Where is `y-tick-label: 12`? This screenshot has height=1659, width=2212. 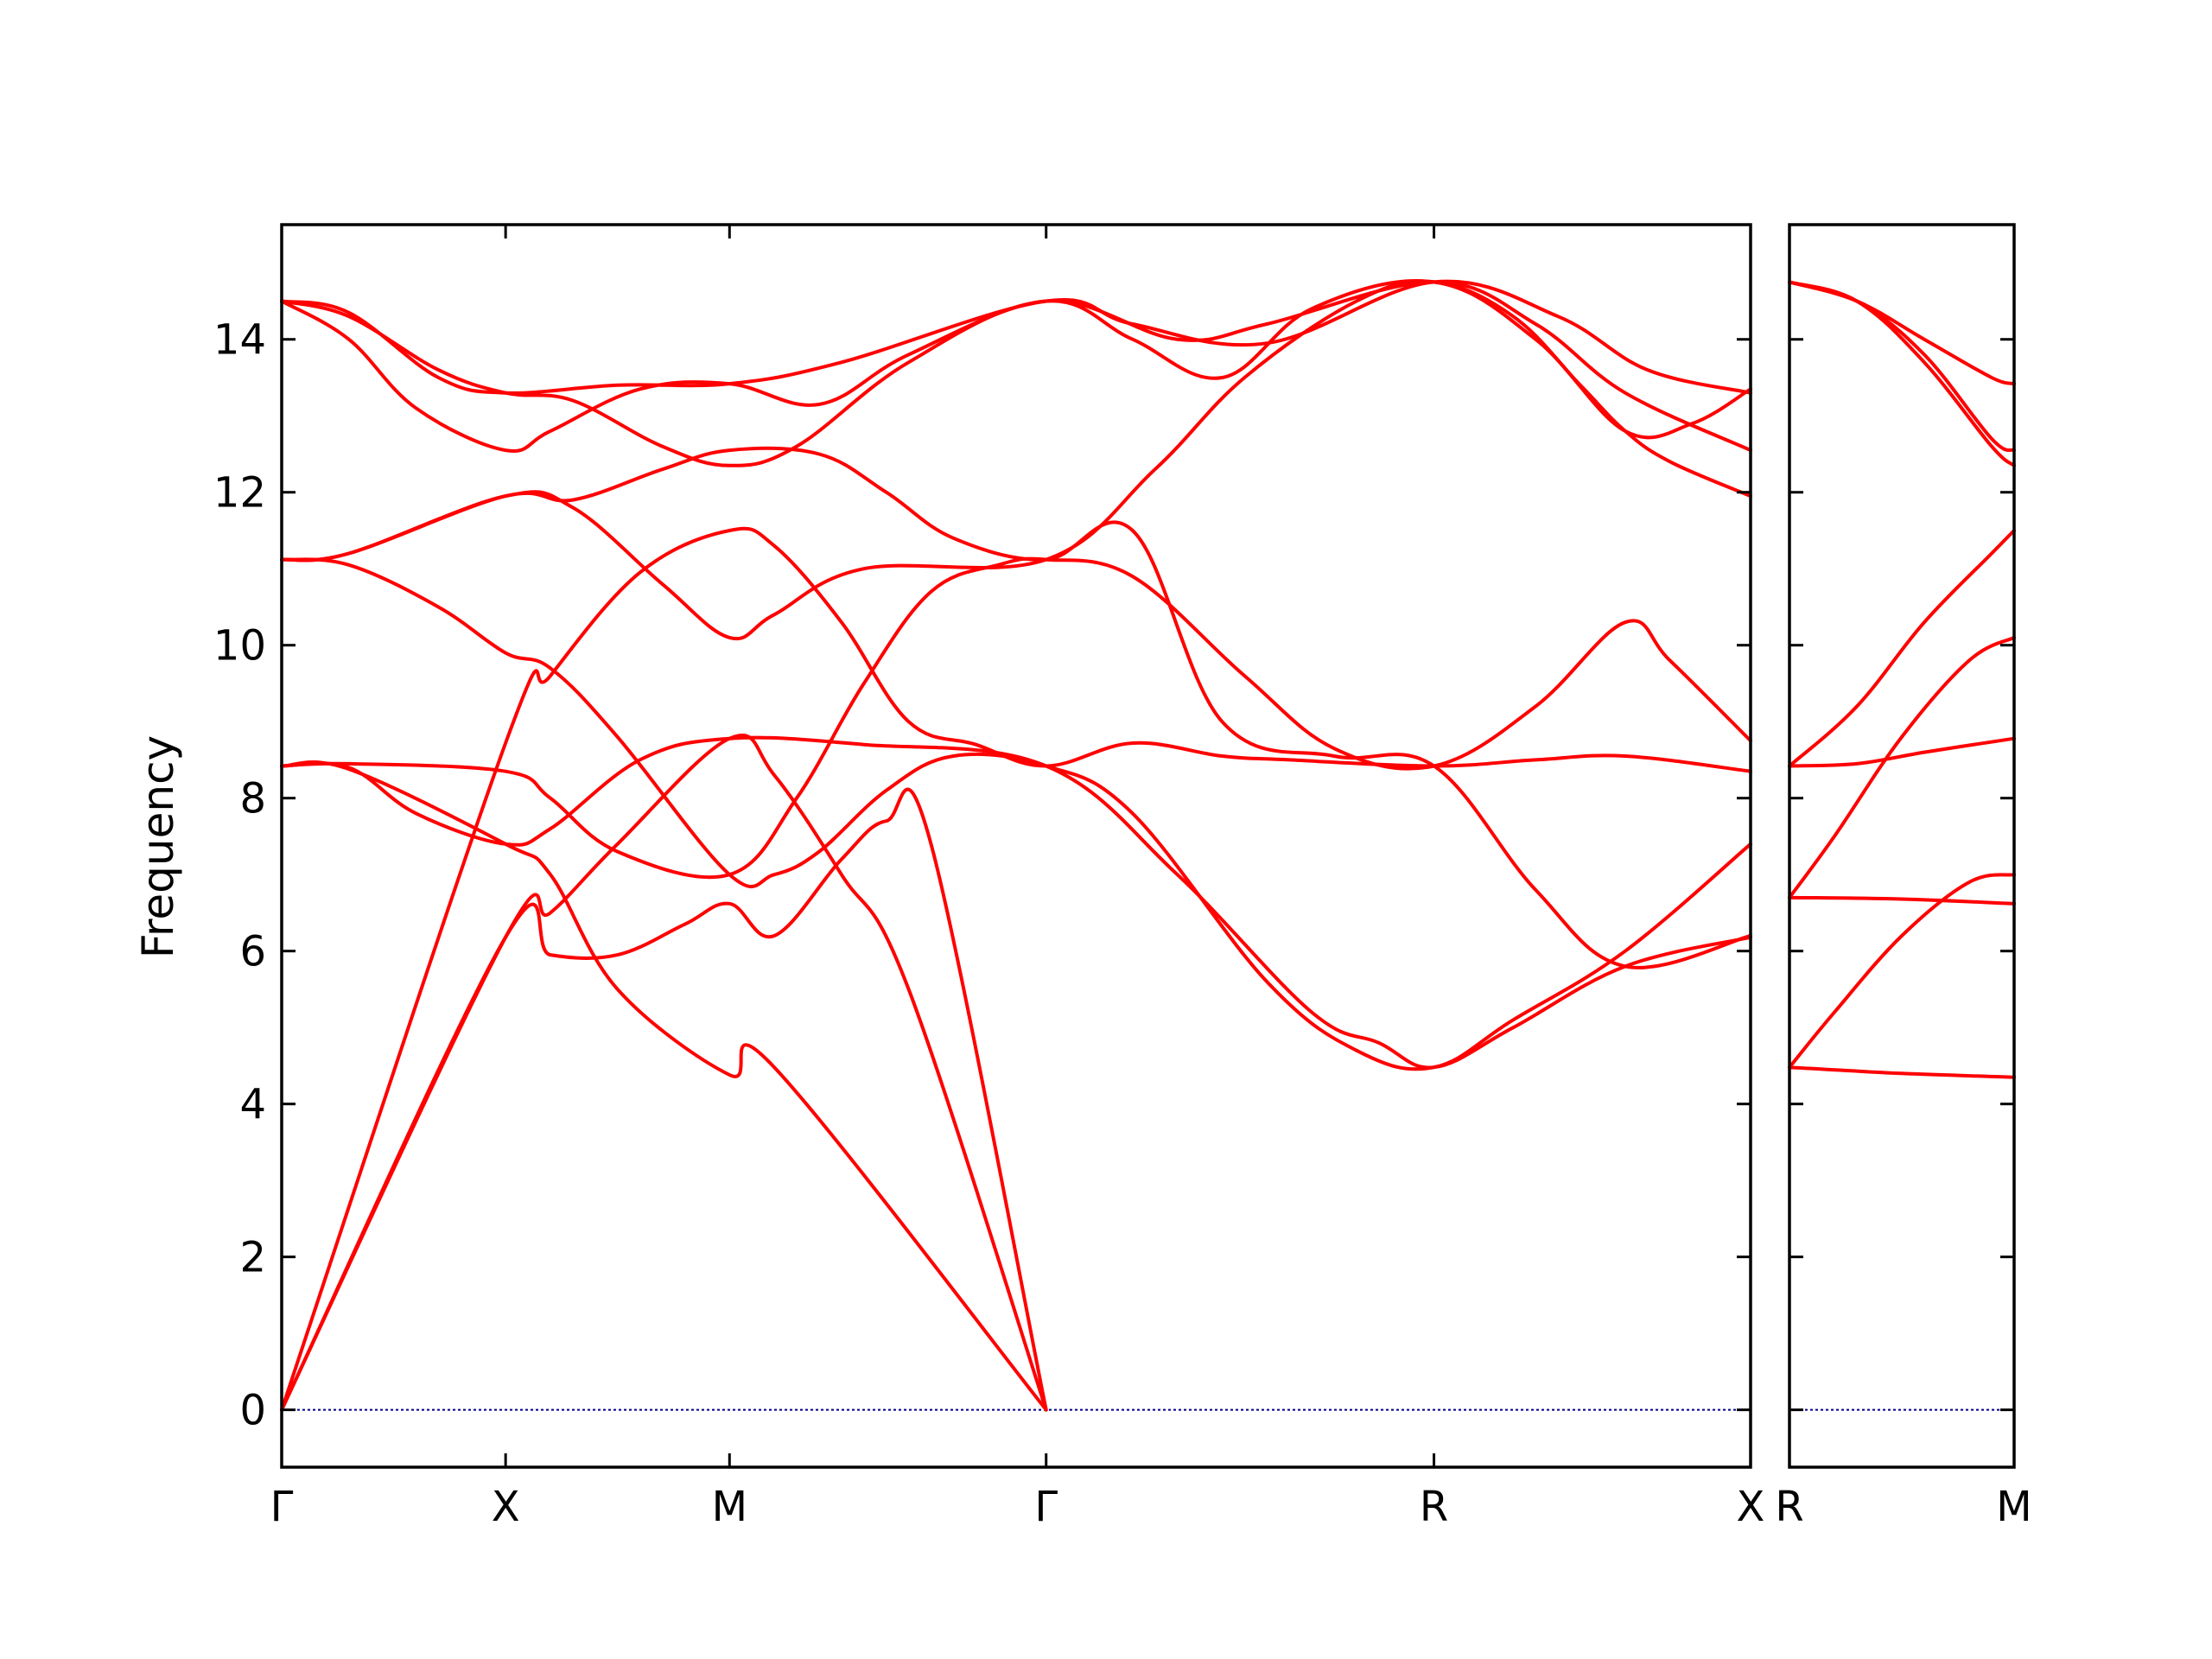 y-tick-label: 12 is located at coordinates (239, 493).